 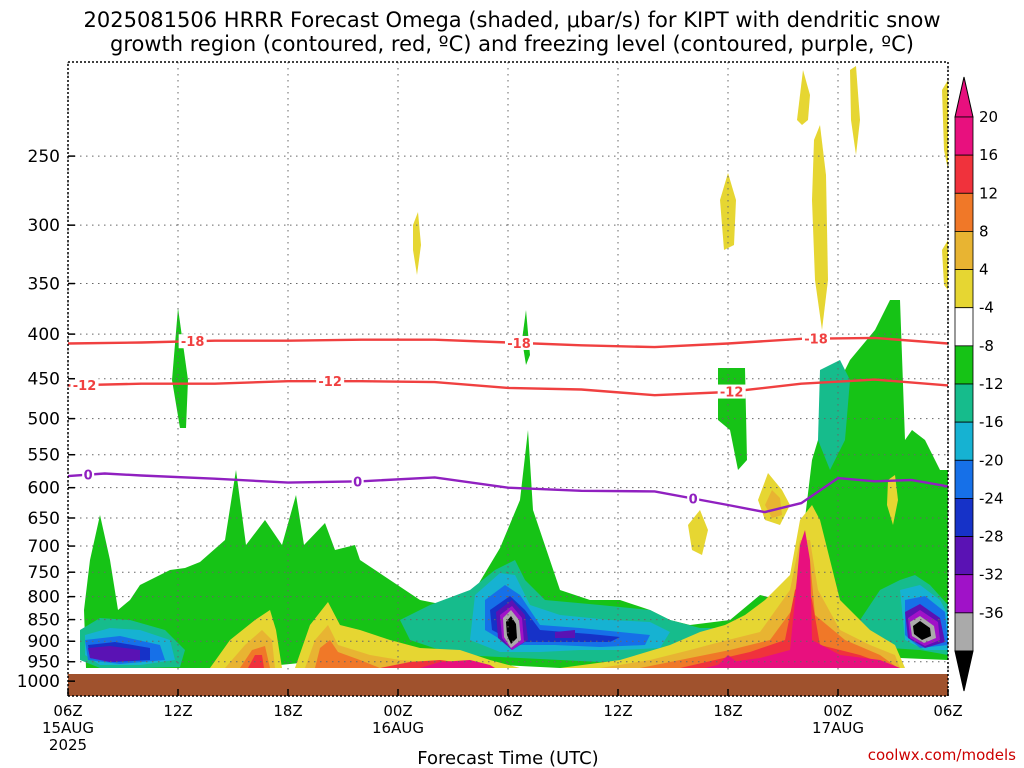 I want to click on omega-area-plus20, so click(x=727, y=661).